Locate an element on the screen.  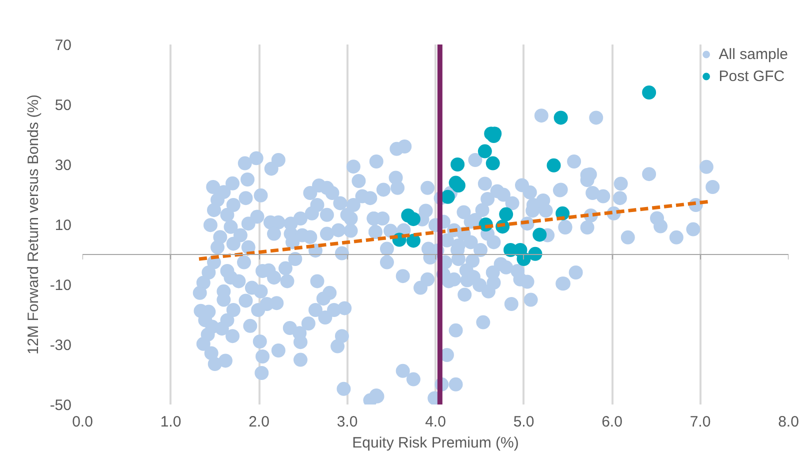
y-tick-label: -50 is located at coordinates (61, 405).